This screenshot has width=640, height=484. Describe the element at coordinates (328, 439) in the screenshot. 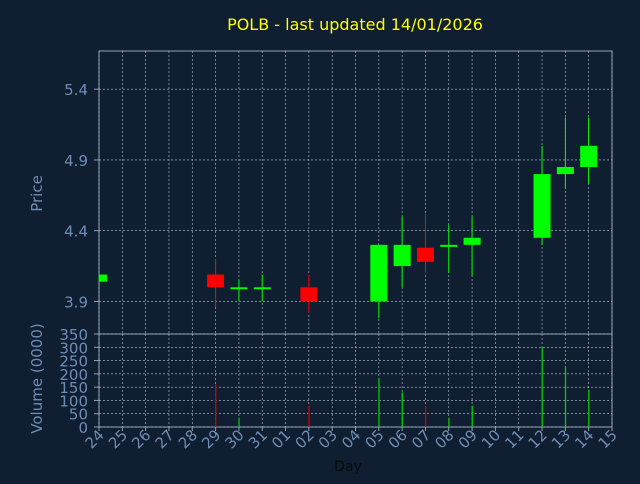

I see `x-tick-label-03: 03` at that location.